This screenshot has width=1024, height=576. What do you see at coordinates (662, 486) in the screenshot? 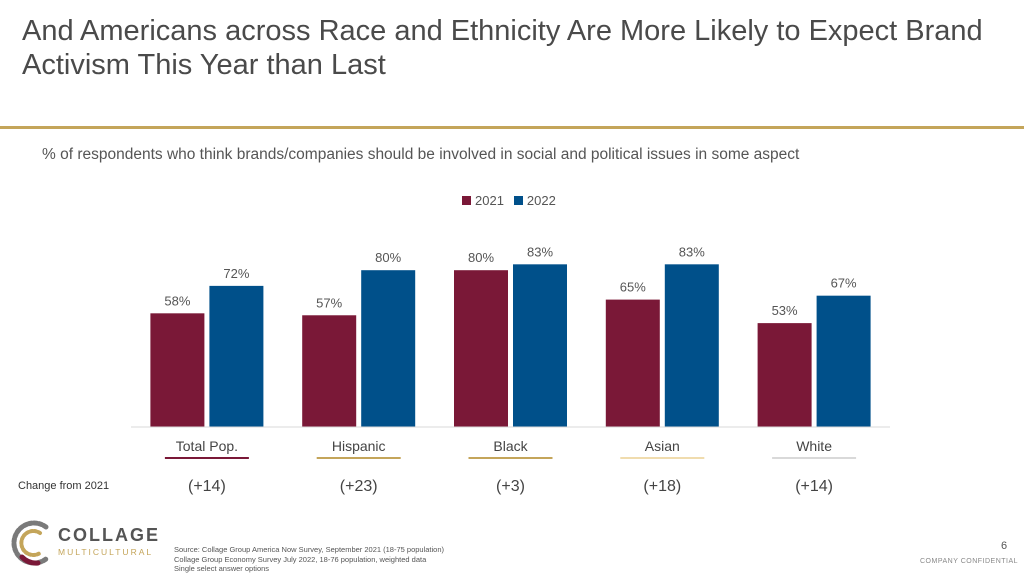
I see `change-value: (+18)` at bounding box center [662, 486].